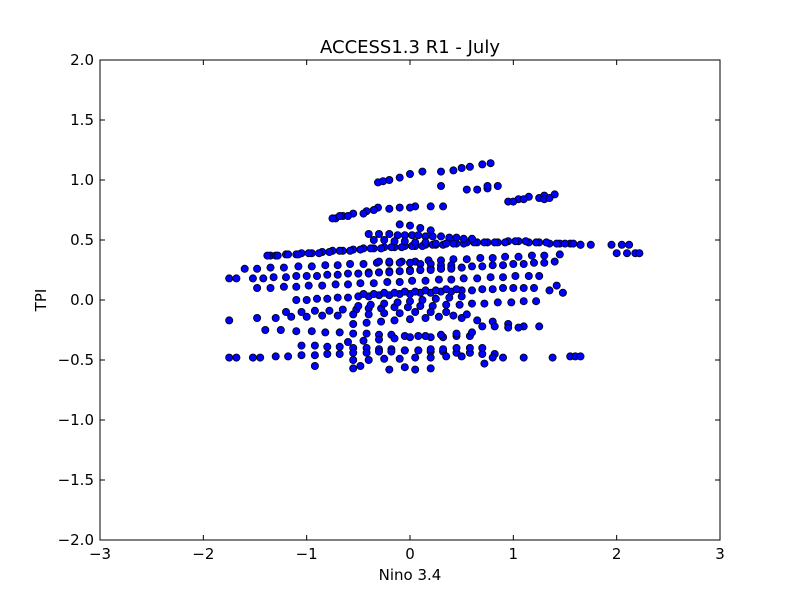  Describe the element at coordinates (82, 180) in the screenshot. I see `y-tick-label: 1.0` at that location.